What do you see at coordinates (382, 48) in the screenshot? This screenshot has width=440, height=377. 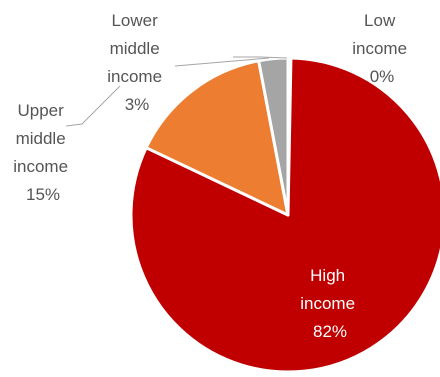 I see `label-low-income: Low income 0%` at bounding box center [382, 48].